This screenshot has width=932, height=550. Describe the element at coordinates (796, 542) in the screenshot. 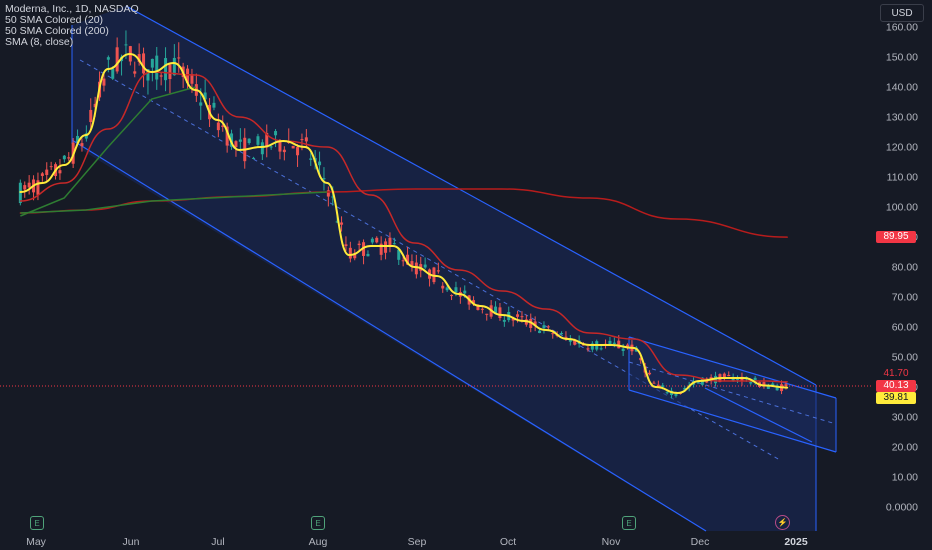

I see `x-tick-label: 2025` at that location.